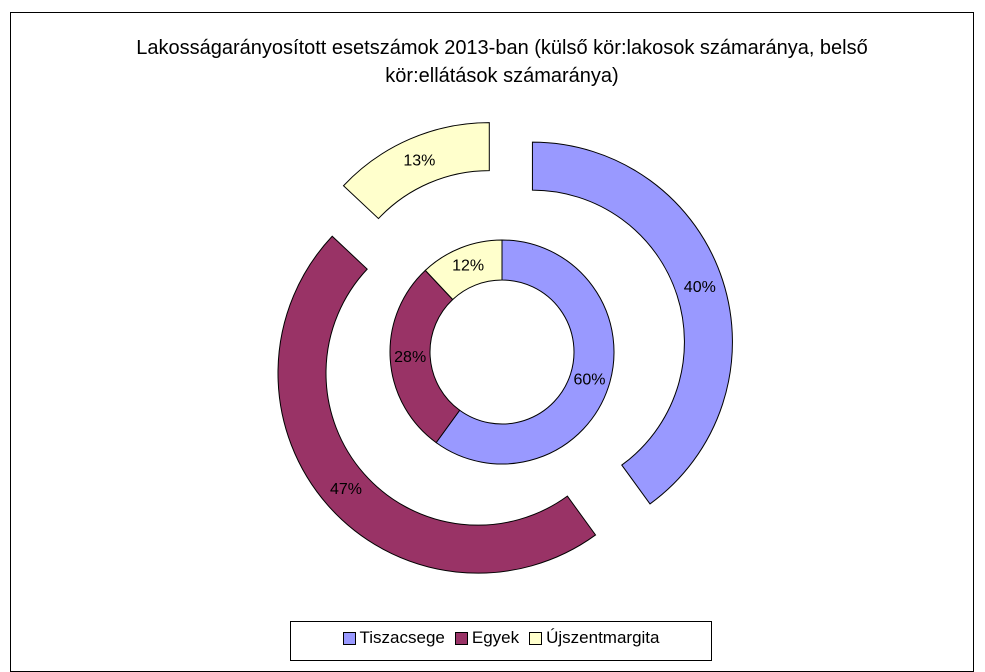 This screenshot has width=985, height=672. I want to click on legend-item: Újszentmargita, so click(594, 638).